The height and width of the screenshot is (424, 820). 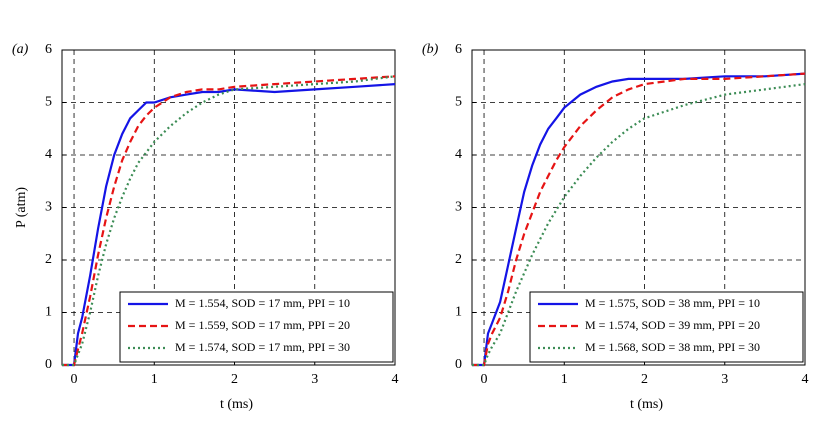 What do you see at coordinates (262, 303) in the screenshot?
I see `legend-label: M = 1.554, SOD = 17 mm, PPI = 10` at bounding box center [262, 303].